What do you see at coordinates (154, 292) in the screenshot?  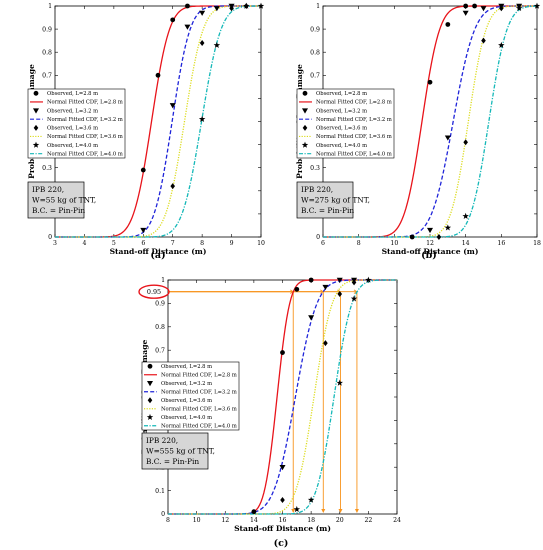 I see `extra-y-tick-label: 0.95` at bounding box center [154, 292].